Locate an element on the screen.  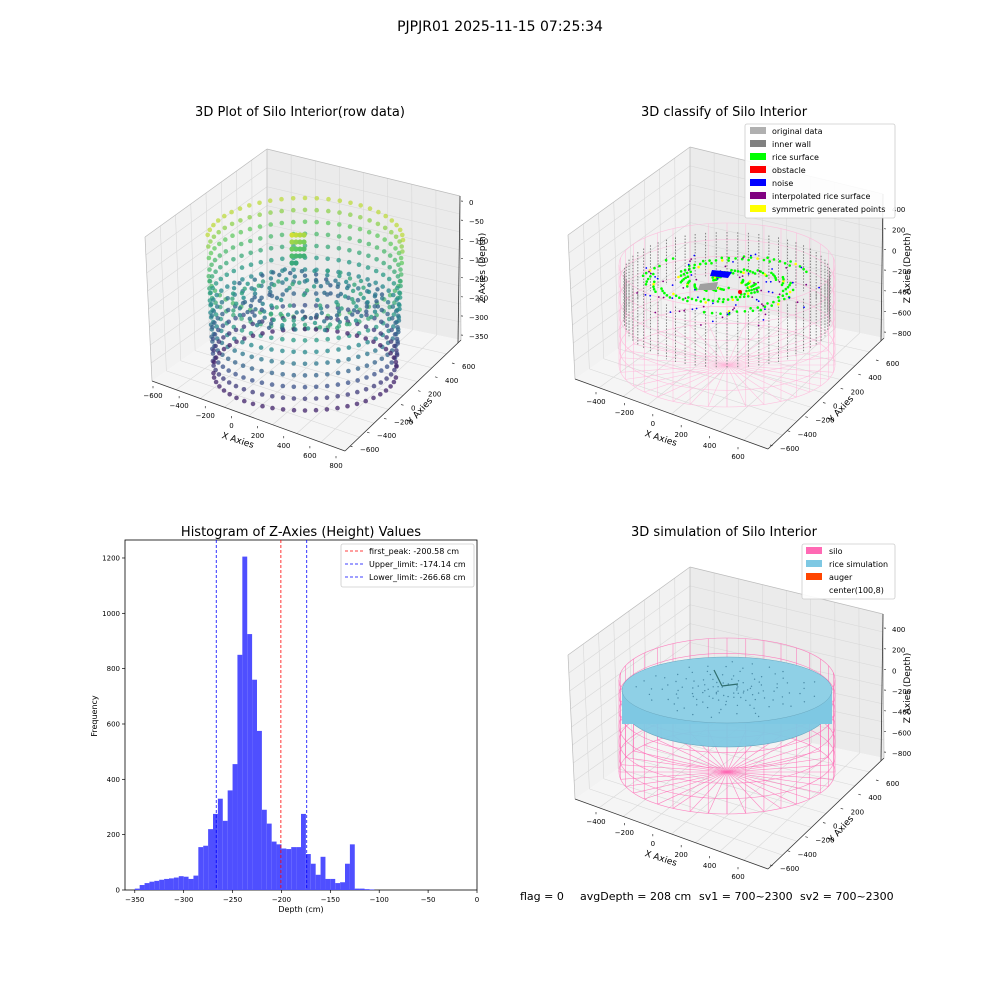
p2-y-tick-label: 400 is located at coordinates (874, 378).